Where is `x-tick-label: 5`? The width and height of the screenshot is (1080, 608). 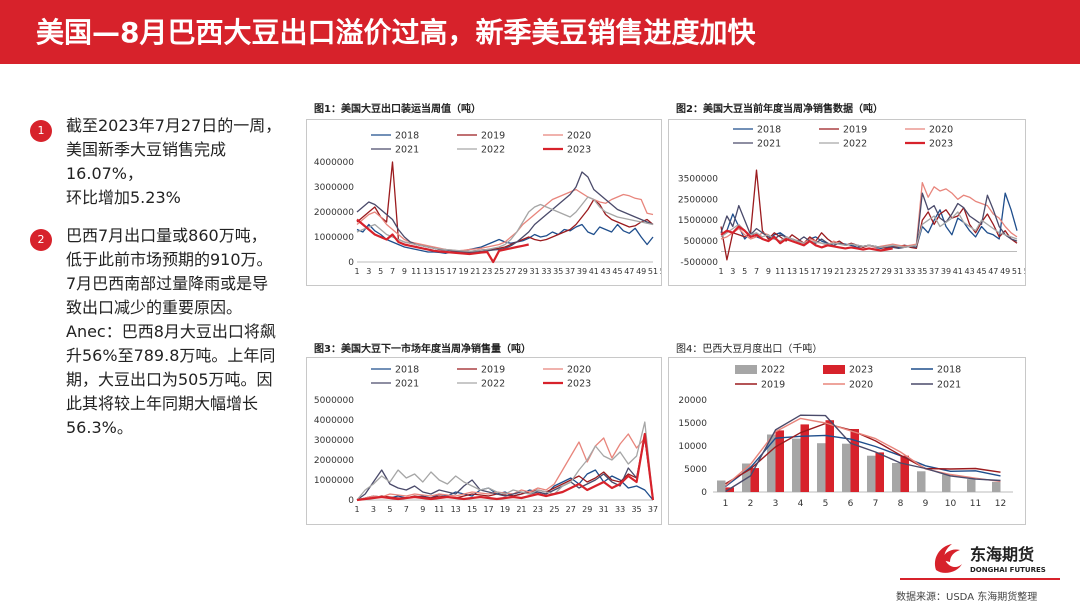 x-tick-label: 5 is located at coordinates (380, 271).